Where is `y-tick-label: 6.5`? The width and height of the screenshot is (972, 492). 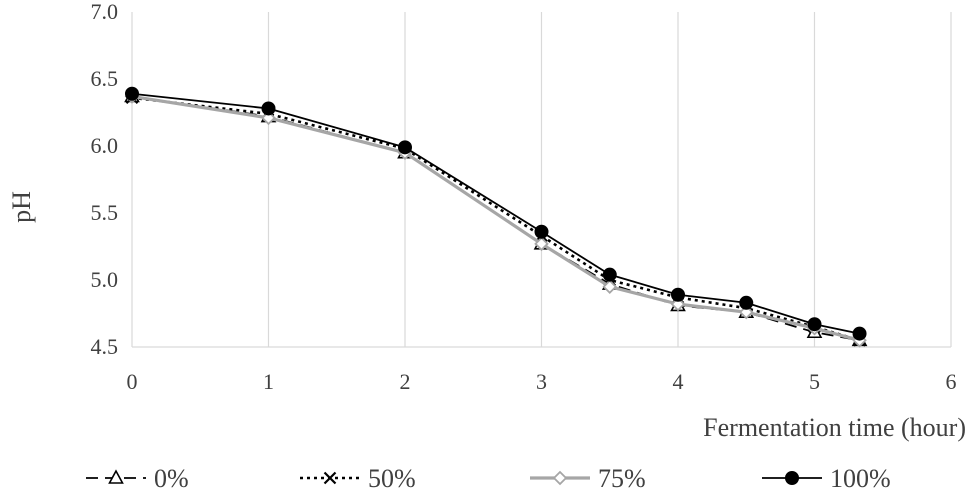 y-tick-label: 6.5 is located at coordinates (105, 78).